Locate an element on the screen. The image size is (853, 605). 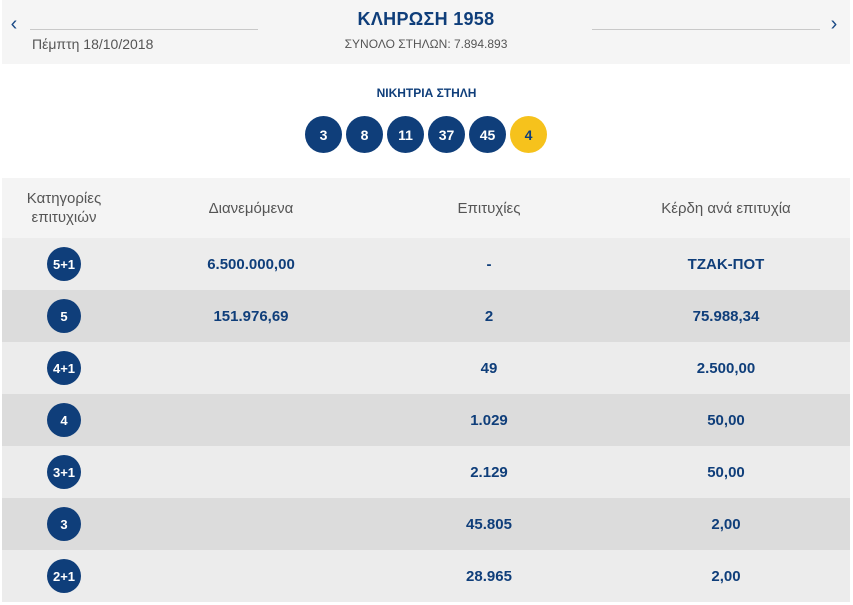
category-badge: 2+1 is located at coordinates (64, 576).